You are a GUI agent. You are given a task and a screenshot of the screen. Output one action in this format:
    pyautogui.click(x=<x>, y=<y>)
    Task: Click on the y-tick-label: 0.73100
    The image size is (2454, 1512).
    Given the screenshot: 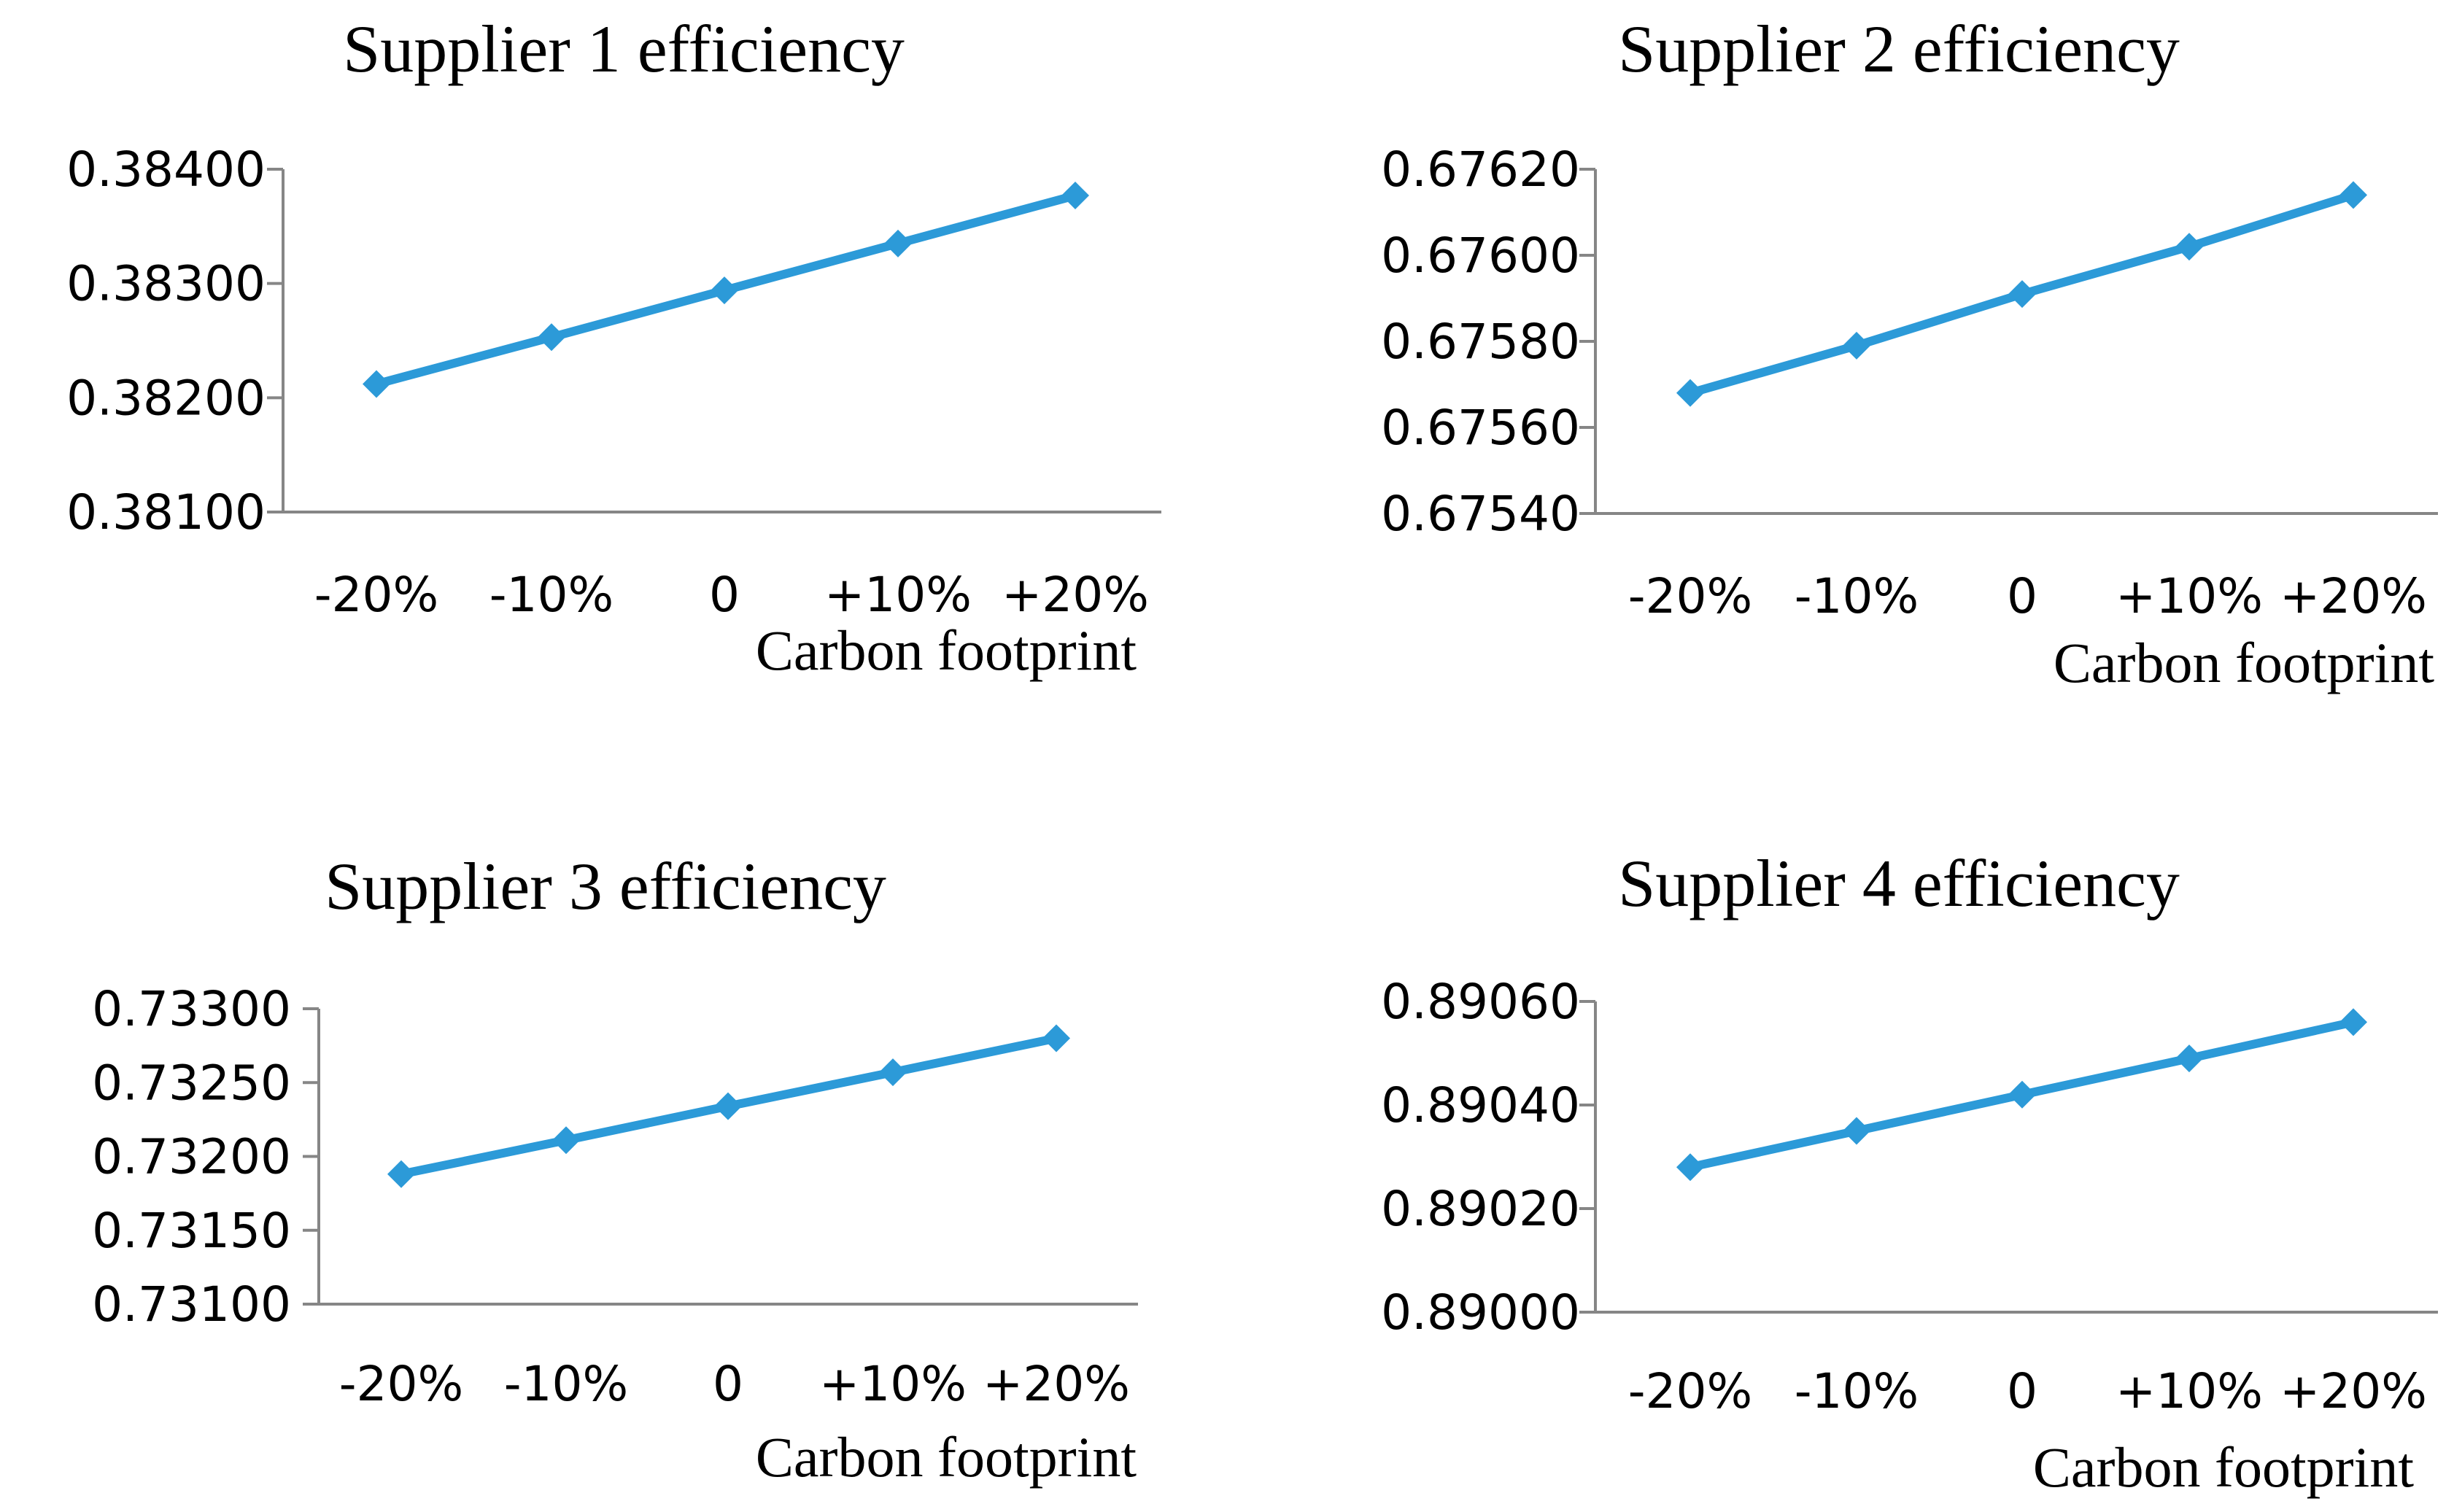 What is the action you would take?
    pyautogui.click(x=191, y=1304)
    